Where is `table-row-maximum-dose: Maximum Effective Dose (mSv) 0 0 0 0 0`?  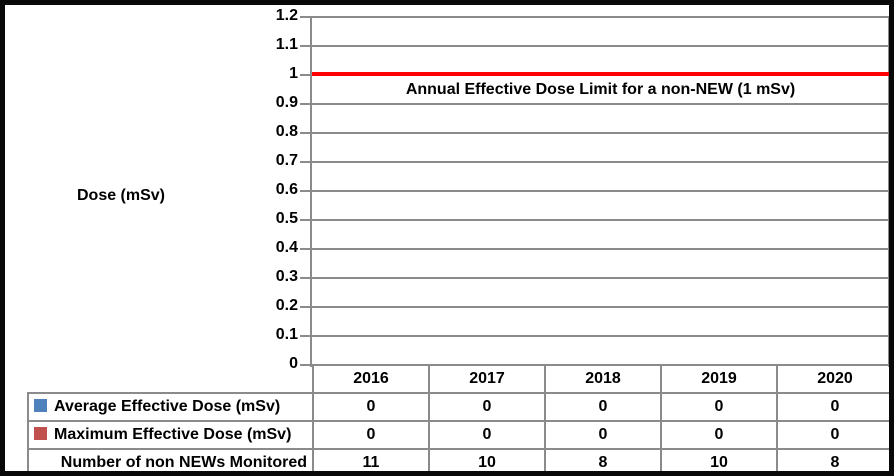 table-row-maximum-dose: Maximum Effective Dose (mSv) 0 0 0 0 0 is located at coordinates (458, 435).